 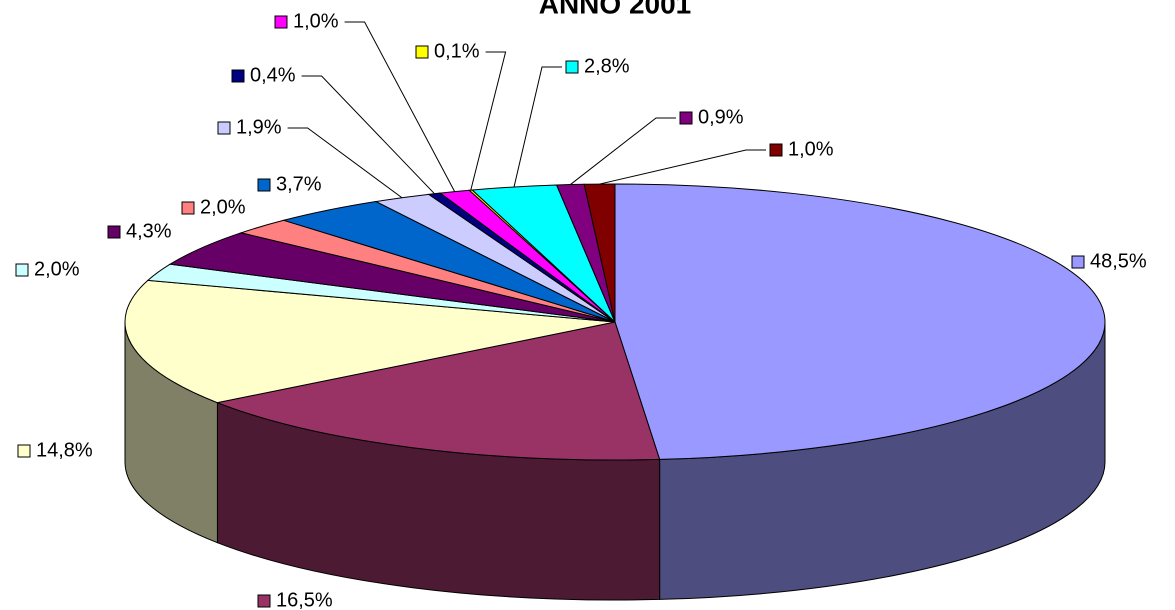 I want to click on data-label: 3,7%, so click(x=299, y=184).